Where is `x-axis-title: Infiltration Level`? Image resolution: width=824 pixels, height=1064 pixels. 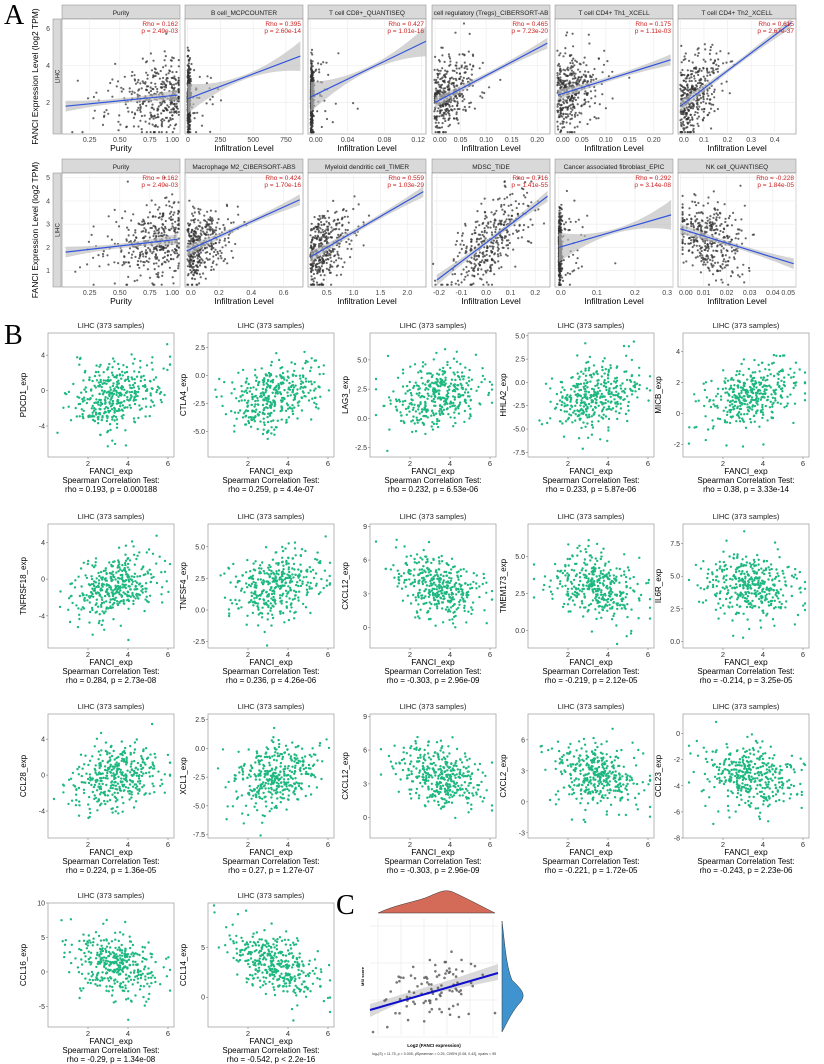 x-axis-title: Infiltration Level is located at coordinates (737, 301).